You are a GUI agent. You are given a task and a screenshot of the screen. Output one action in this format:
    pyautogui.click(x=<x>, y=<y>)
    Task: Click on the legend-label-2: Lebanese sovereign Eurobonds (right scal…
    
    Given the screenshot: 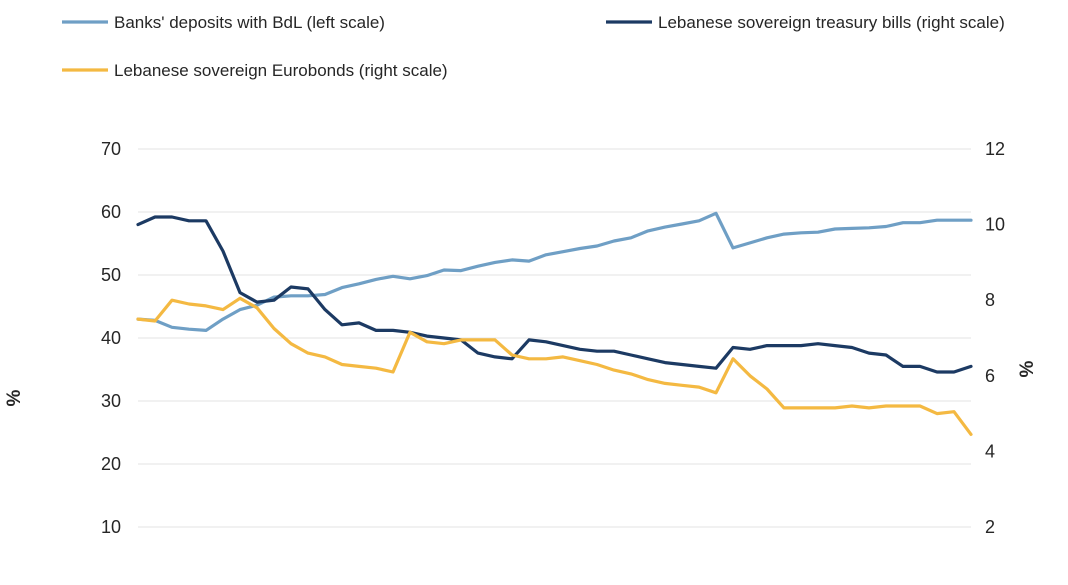 What is the action you would take?
    pyautogui.click(x=281, y=70)
    